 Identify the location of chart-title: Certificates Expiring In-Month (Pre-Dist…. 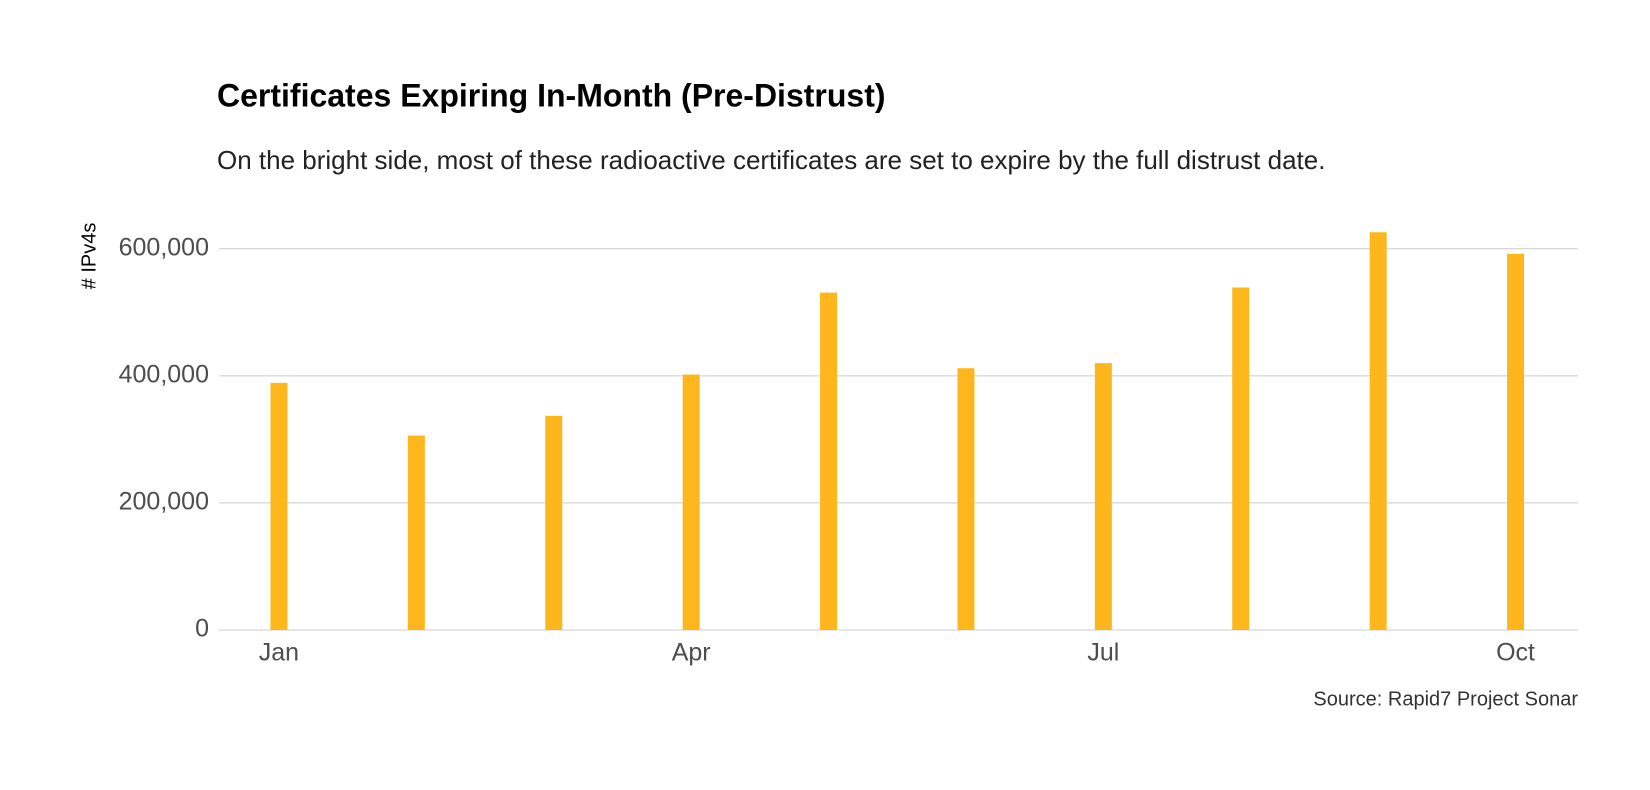
(551, 95).